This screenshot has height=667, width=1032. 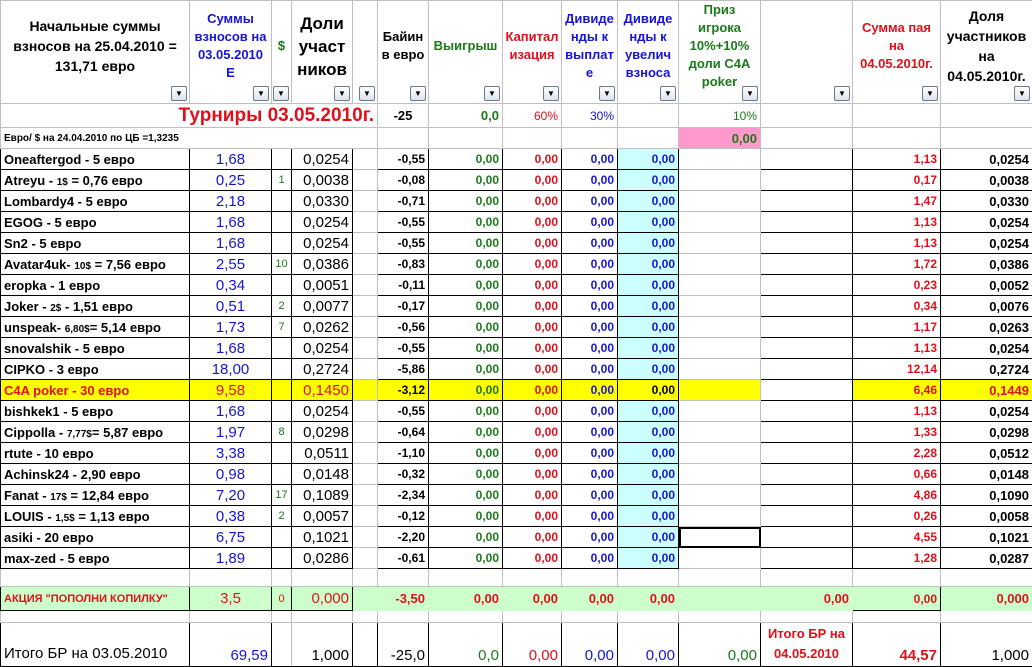 I want to click on participant-share-new: 0,0052, so click(x=986, y=285).